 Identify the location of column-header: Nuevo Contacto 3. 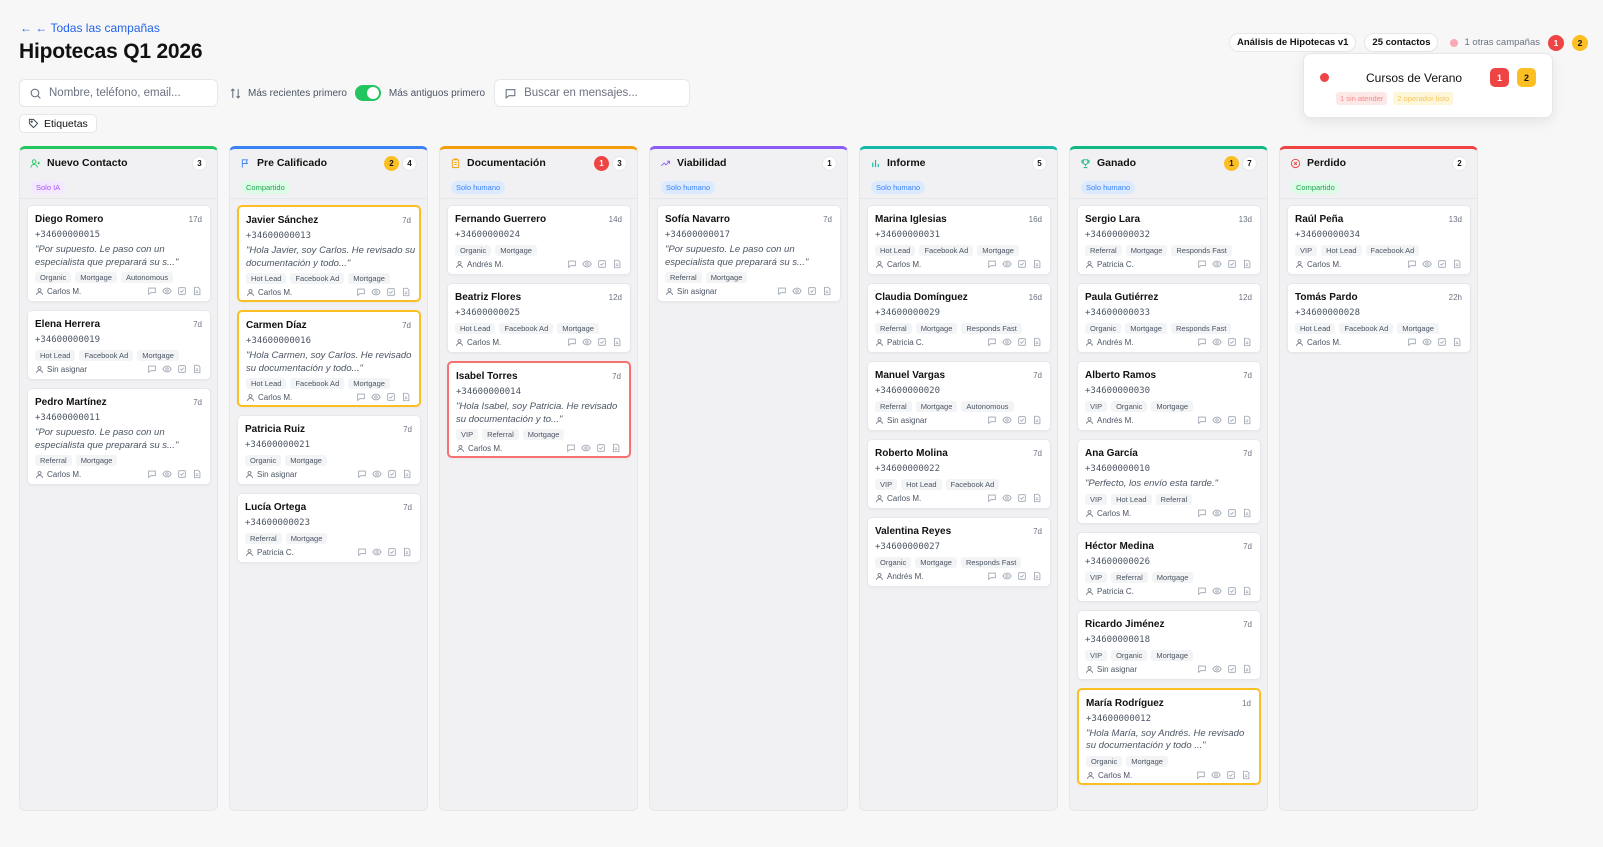
(118, 163).